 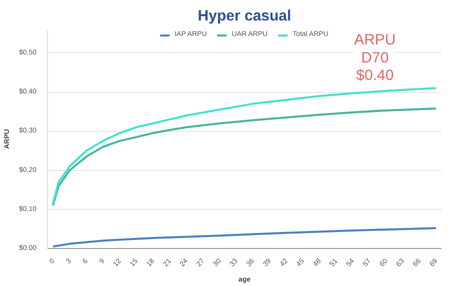 I want to click on annotation: ARPU D70 $0.40, so click(x=375, y=58).